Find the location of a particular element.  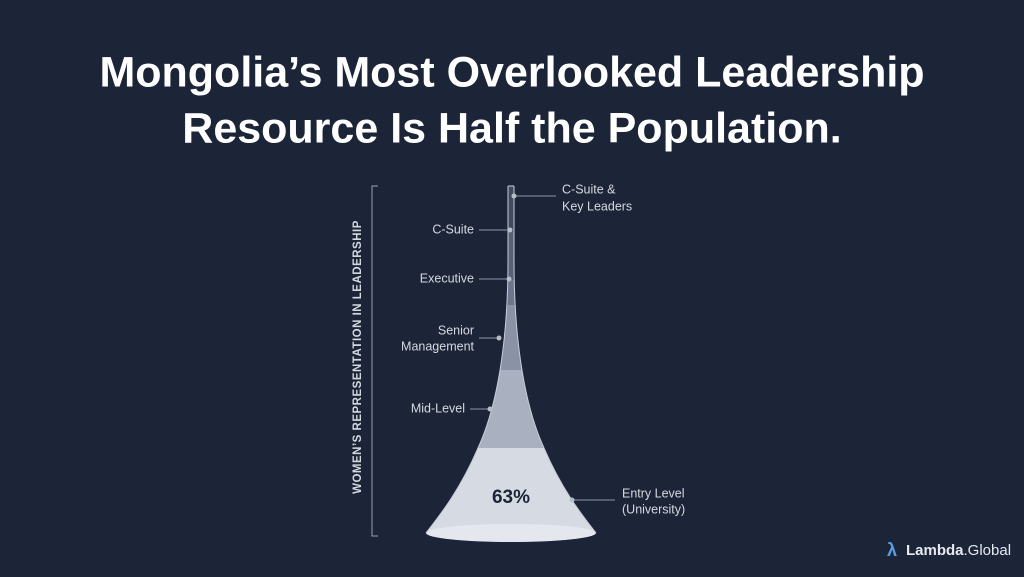

axis-label: WOMEN’S REPRESENTATION IN LEADERSHIP is located at coordinates (358, 357).